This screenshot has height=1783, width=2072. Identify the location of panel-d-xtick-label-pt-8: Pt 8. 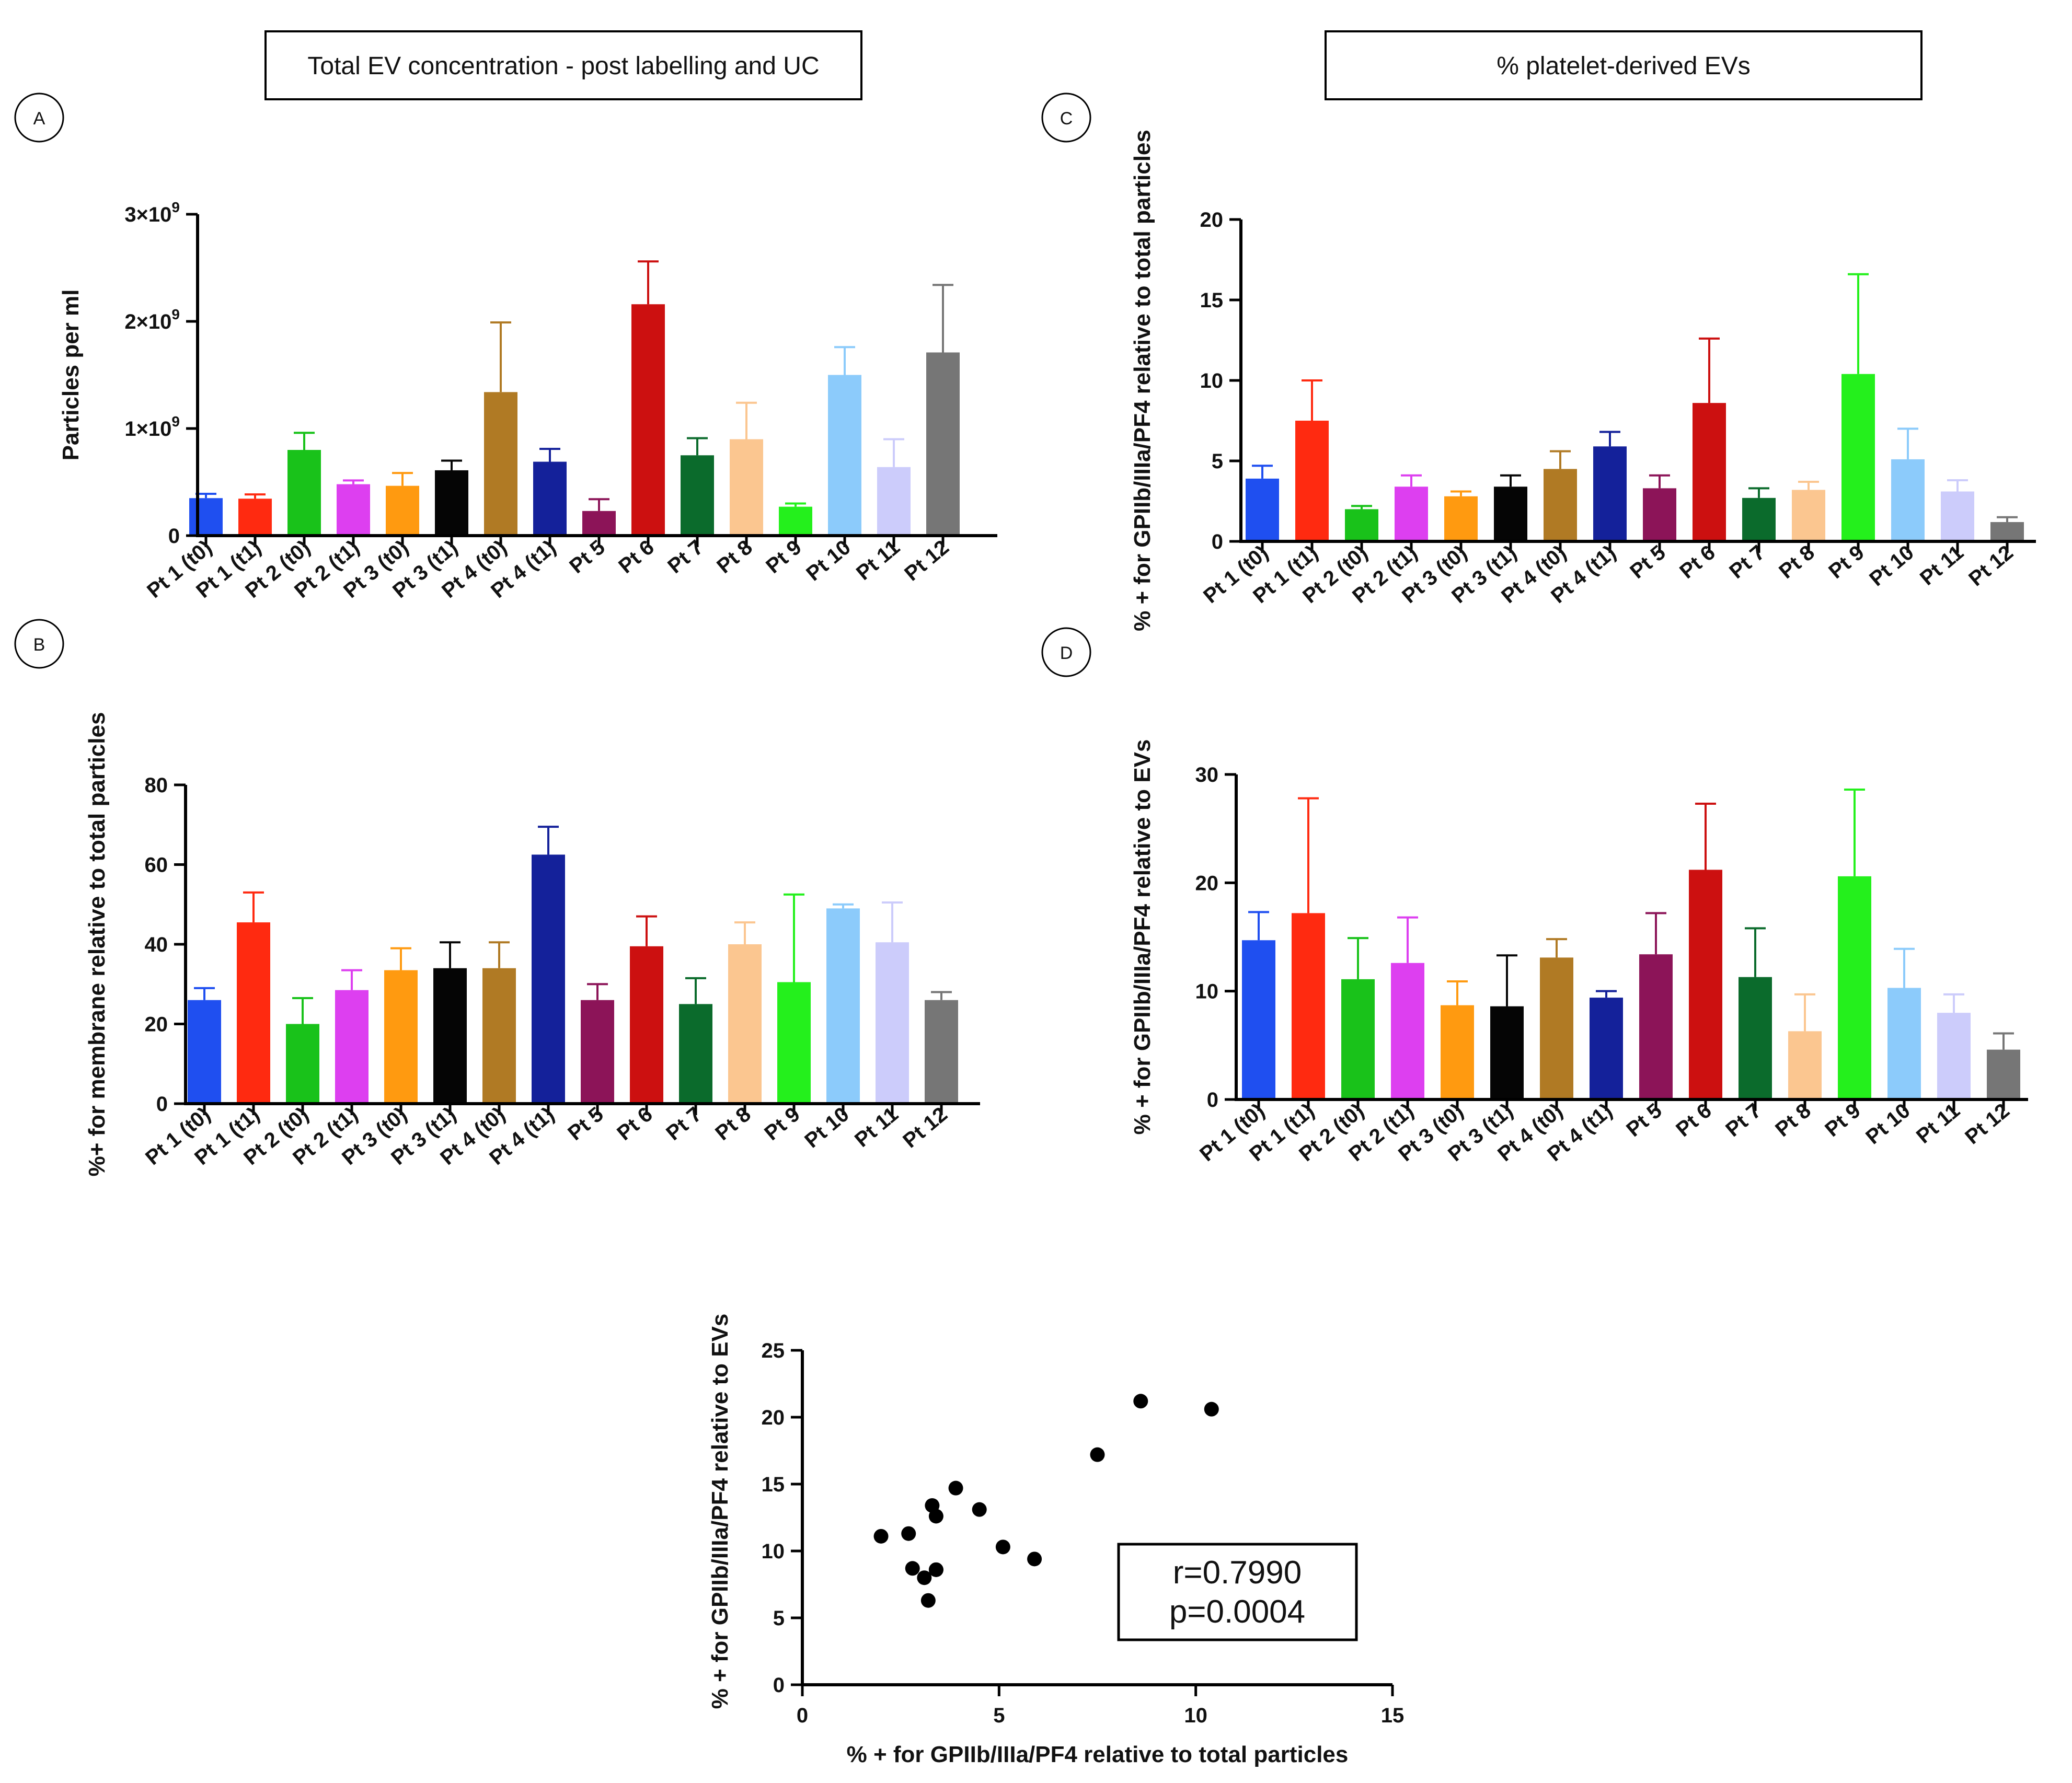
(1793, 1120).